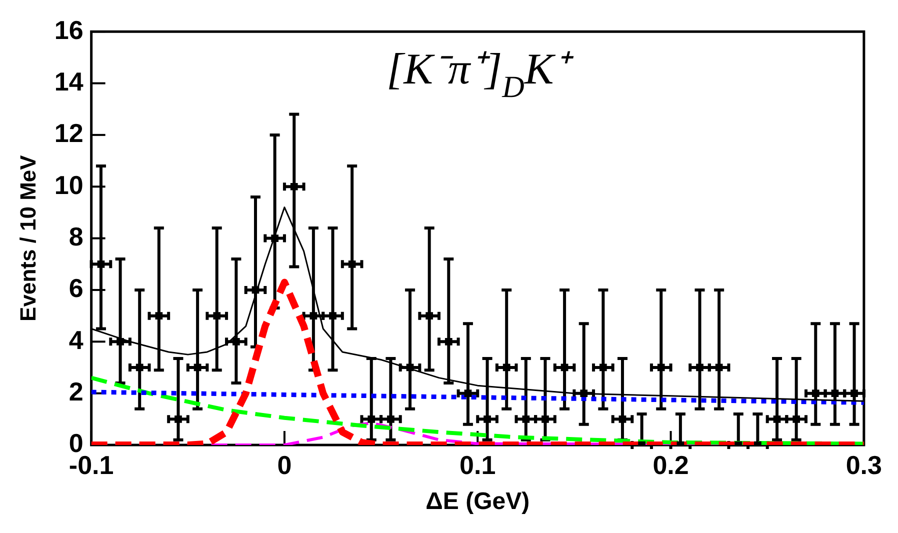  What do you see at coordinates (27, 238) in the screenshot?
I see `y-axis-title: Events / 10 MeV` at bounding box center [27, 238].